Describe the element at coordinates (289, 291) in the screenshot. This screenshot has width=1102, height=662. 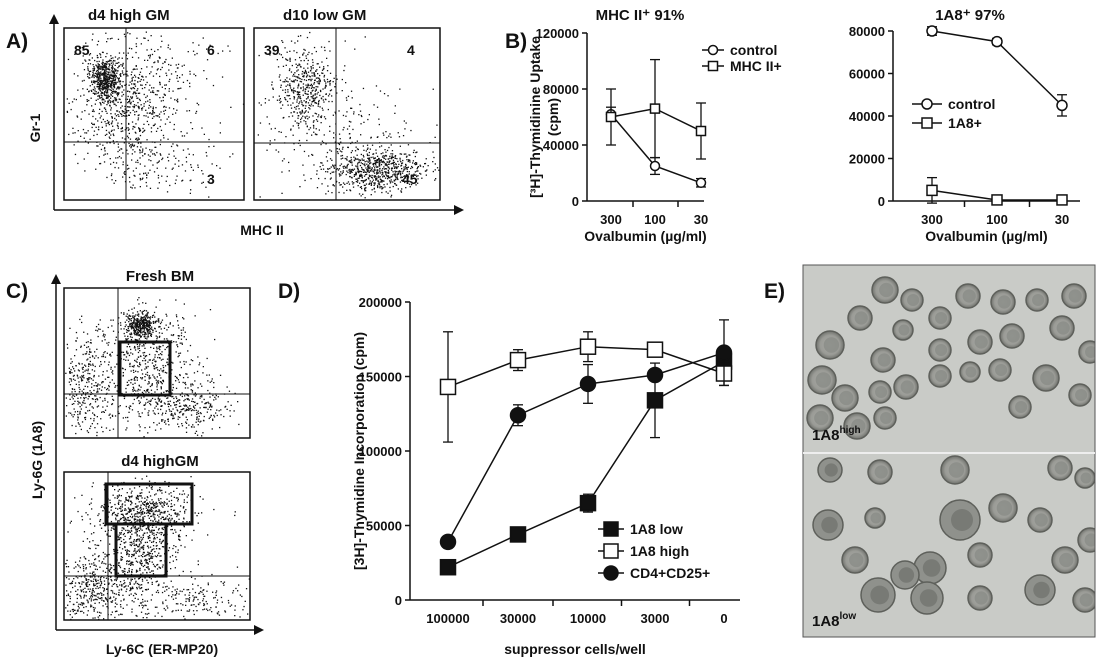
I see `panel-letter-d: D)` at that location.